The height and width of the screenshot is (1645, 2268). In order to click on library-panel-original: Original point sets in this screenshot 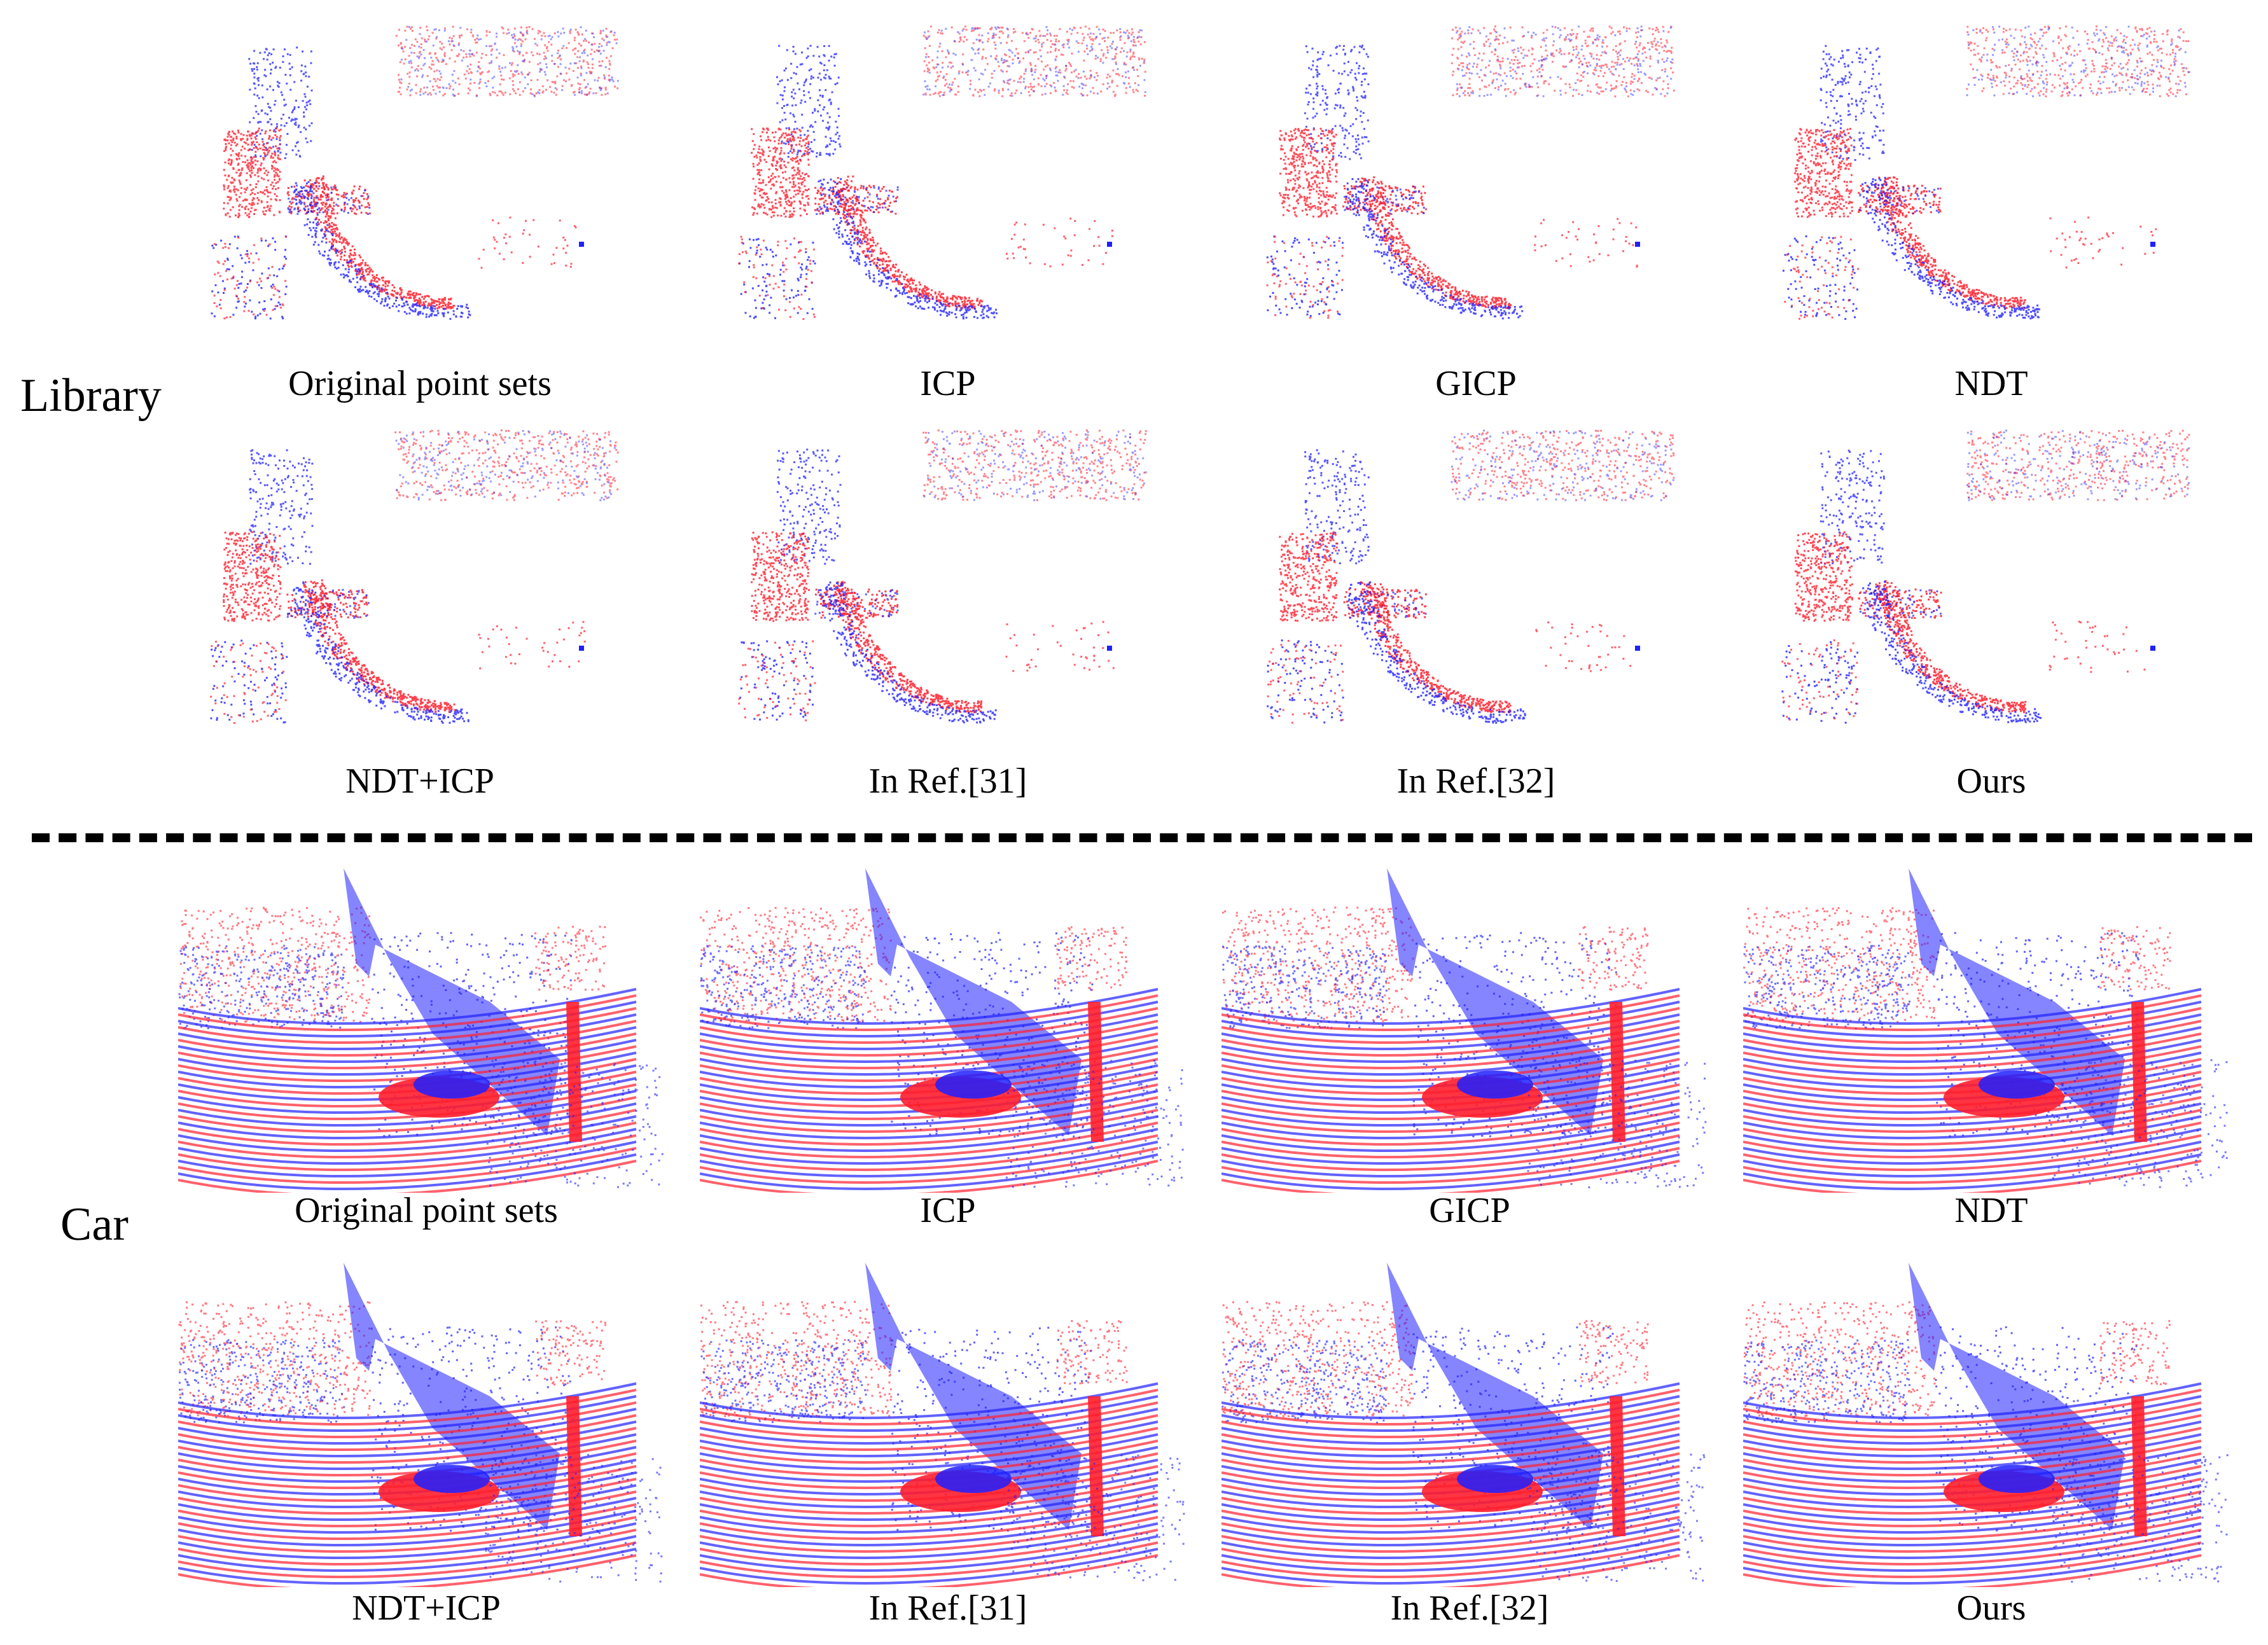, I will do `click(420, 213)`.